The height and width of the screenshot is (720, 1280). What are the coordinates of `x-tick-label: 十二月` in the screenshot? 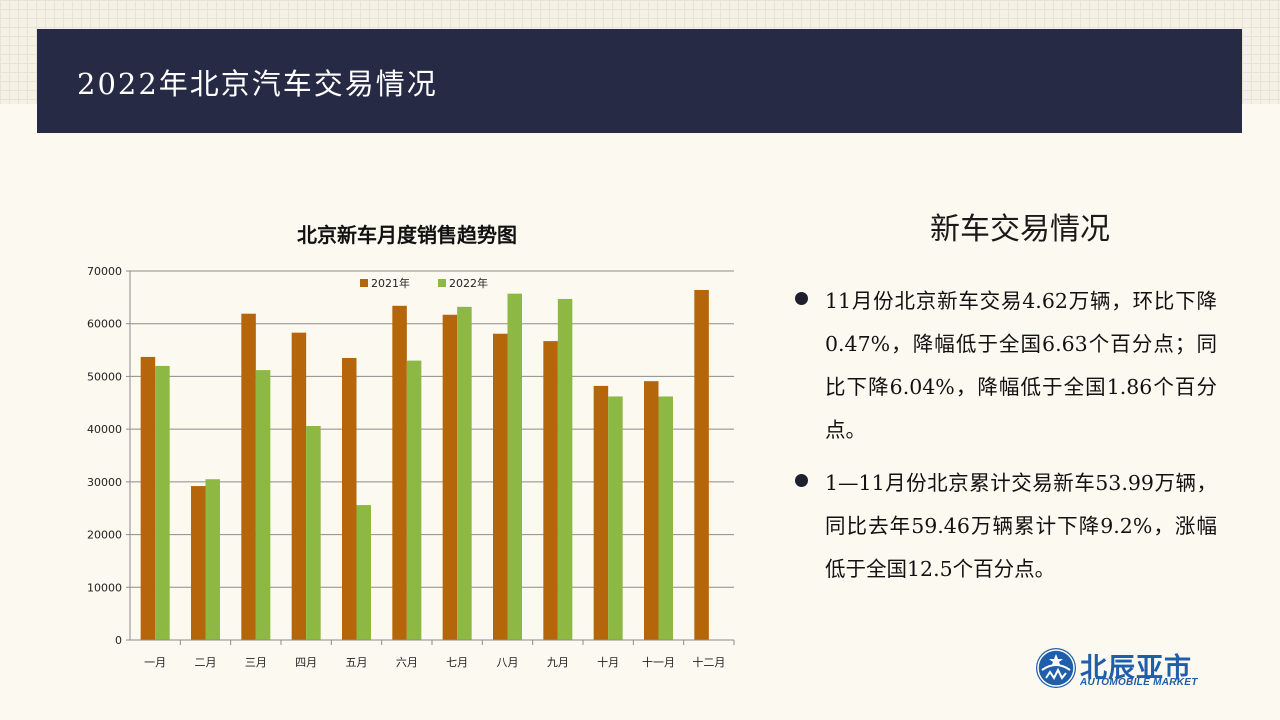 It's located at (708, 662).